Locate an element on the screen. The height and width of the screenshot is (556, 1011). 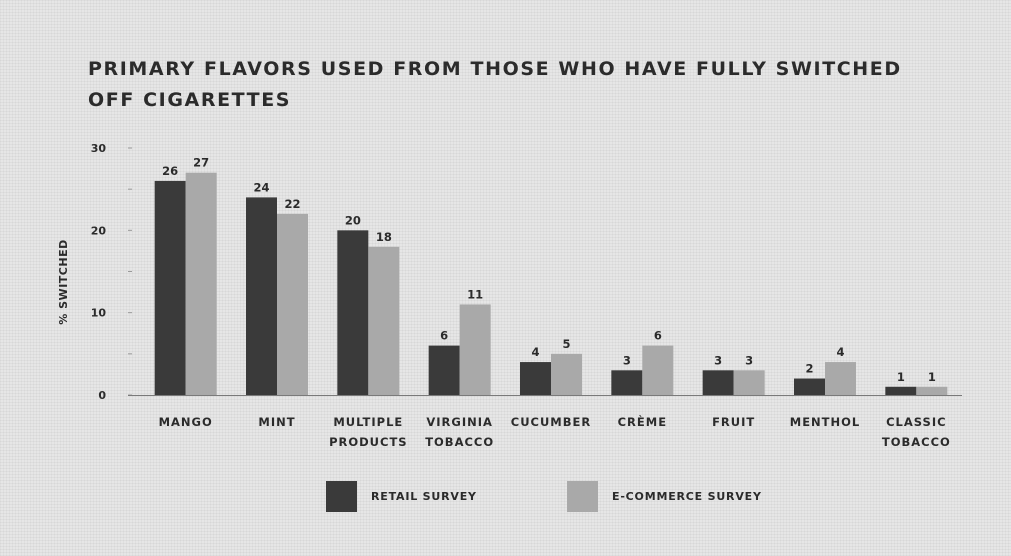
category-label: FRUIT is located at coordinates (733, 422).